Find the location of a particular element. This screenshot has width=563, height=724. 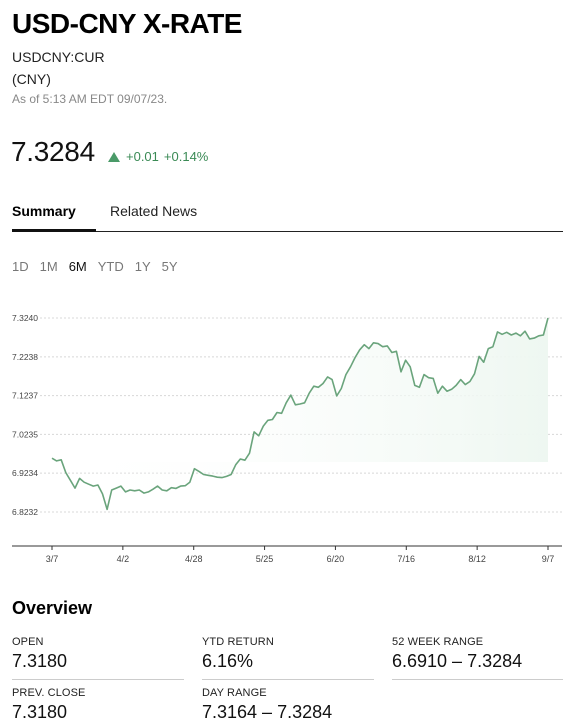

y-tick-label: 7.0235 is located at coordinates (25, 434).